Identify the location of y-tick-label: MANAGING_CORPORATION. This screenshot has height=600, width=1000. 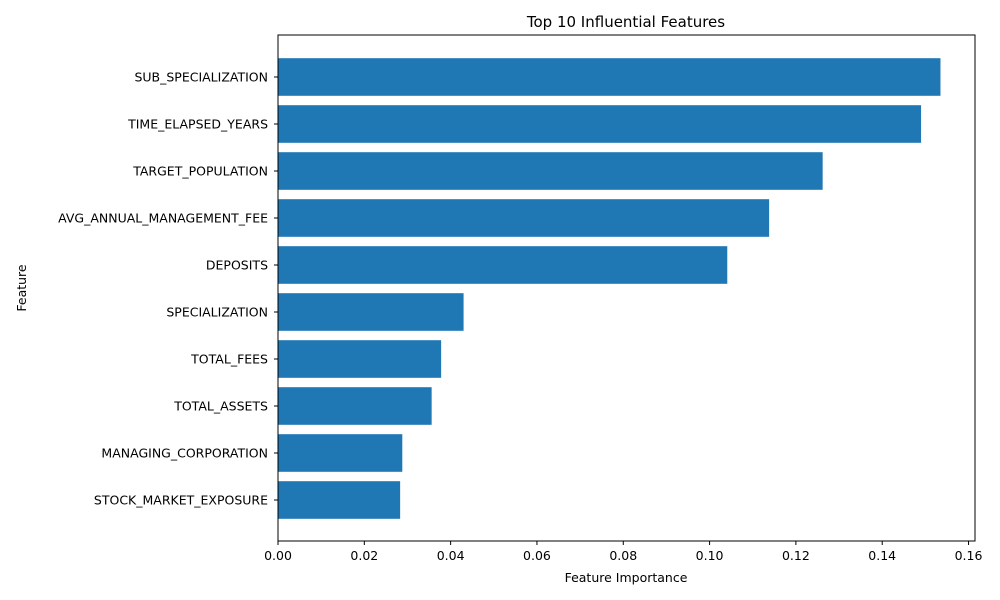
(184, 453).